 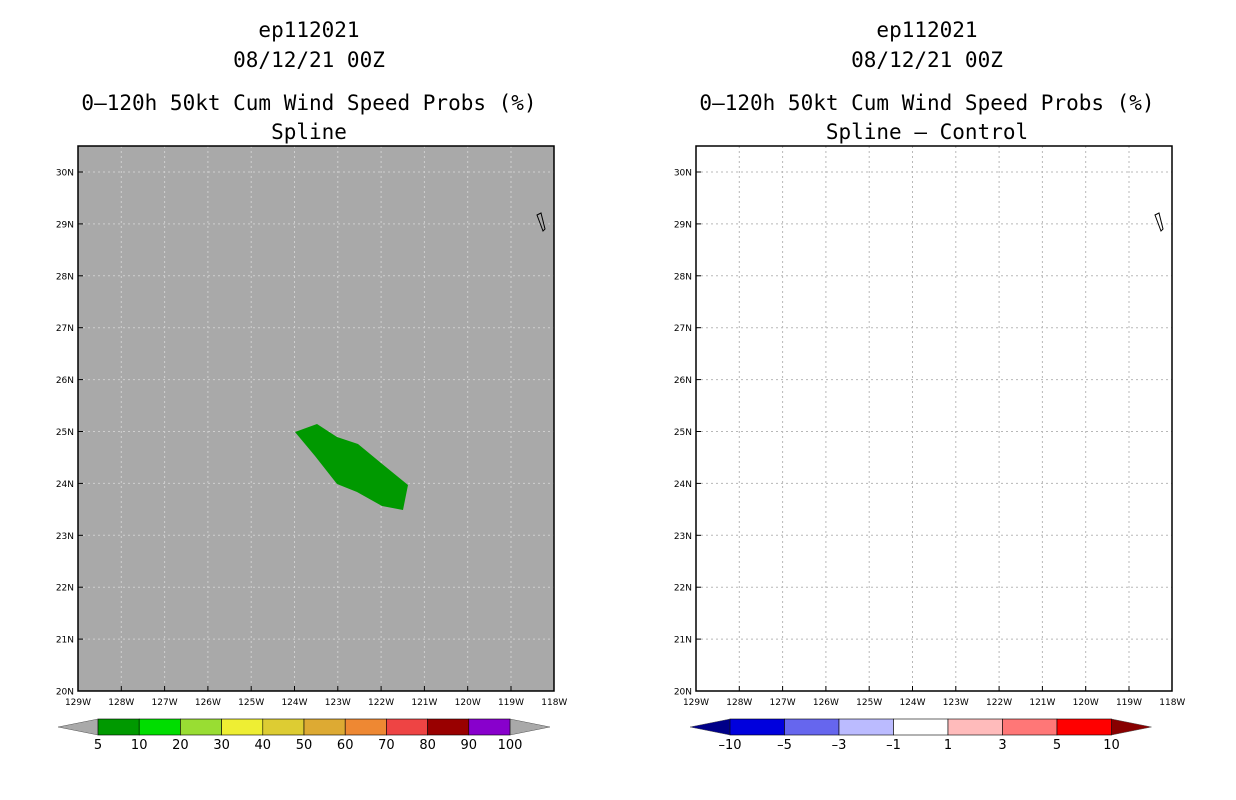 I want to click on right-lat-label: 26N, so click(x=683, y=381).